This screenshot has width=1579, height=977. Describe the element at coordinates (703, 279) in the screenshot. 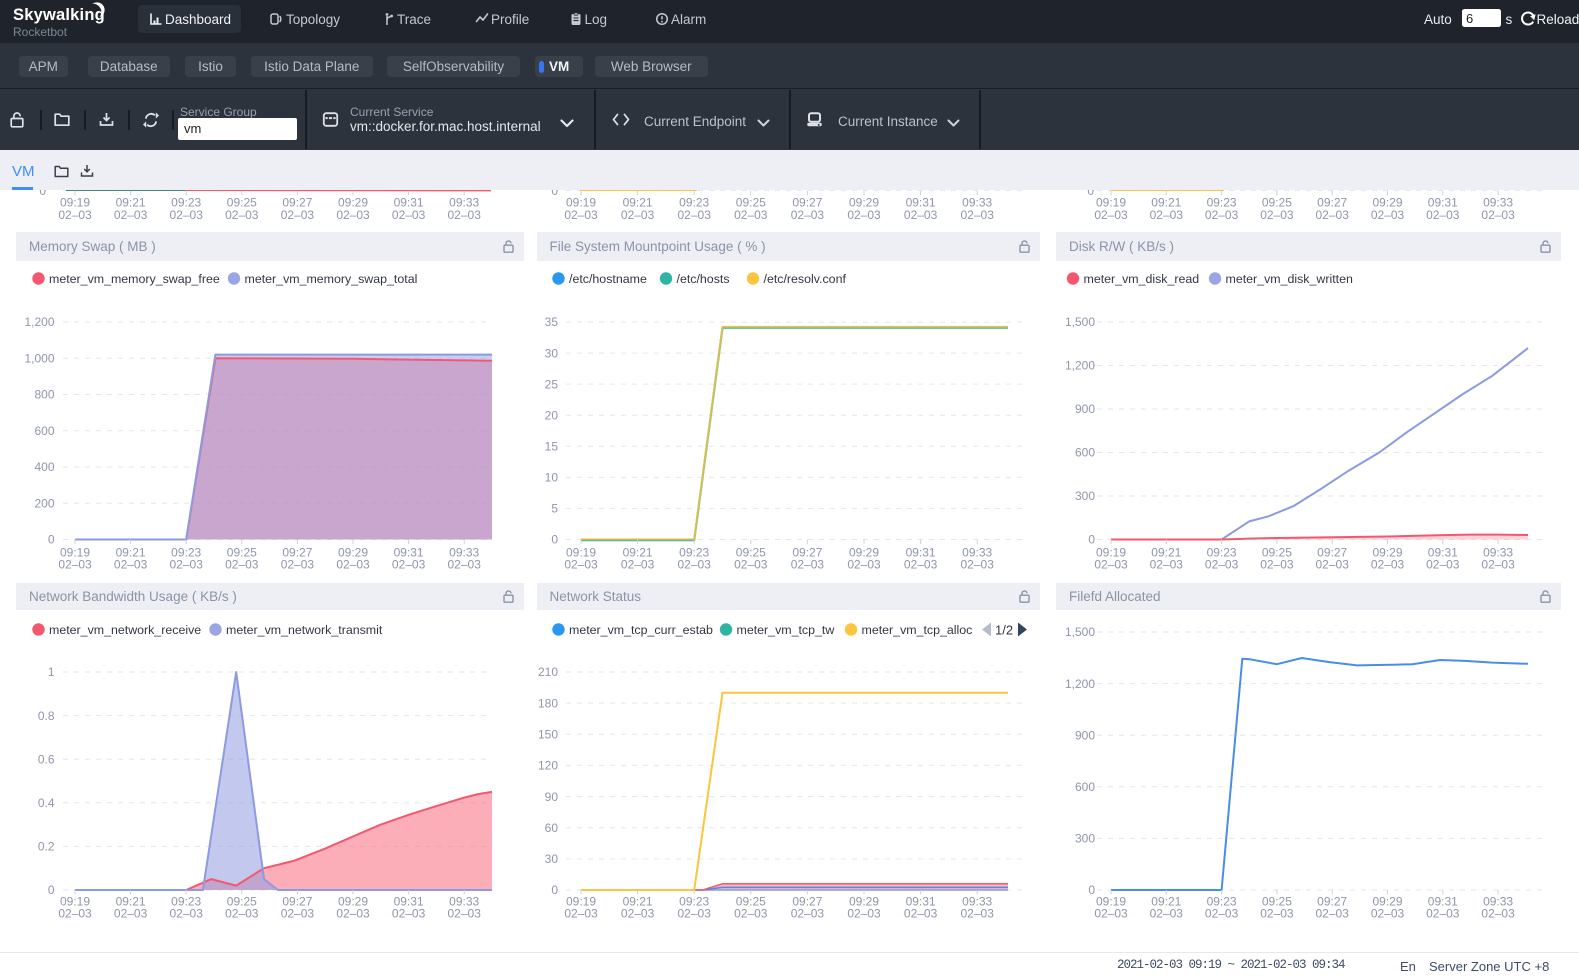

I see `svg-text: /etc/hosts` at that location.